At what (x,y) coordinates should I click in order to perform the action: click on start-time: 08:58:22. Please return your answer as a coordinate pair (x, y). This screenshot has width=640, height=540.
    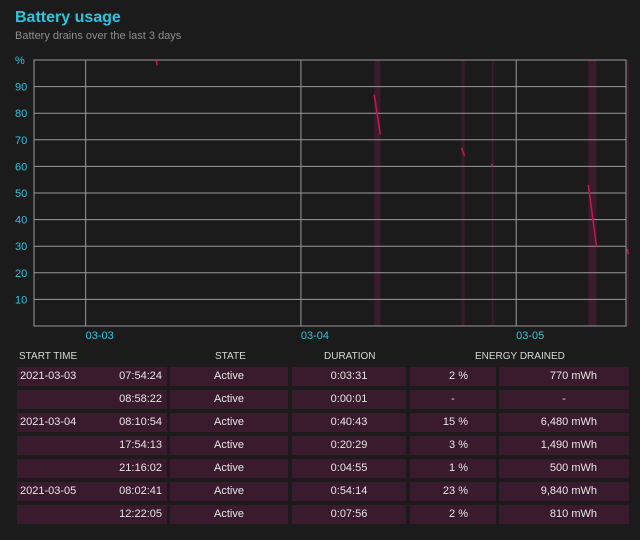
    Looking at the image, I should click on (140, 399).